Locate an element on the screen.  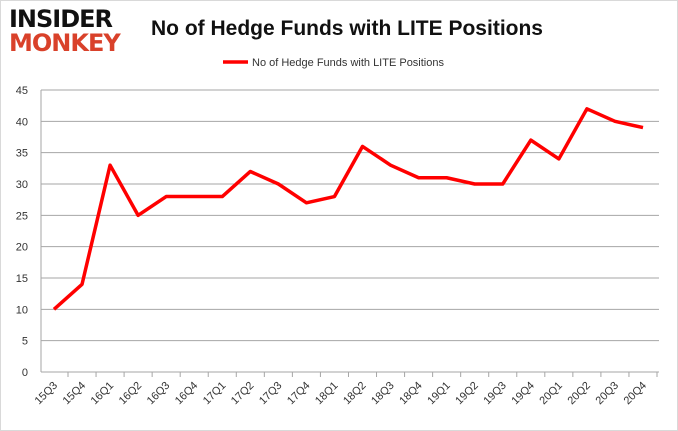
y-tick-label: 30 is located at coordinates (22, 185).